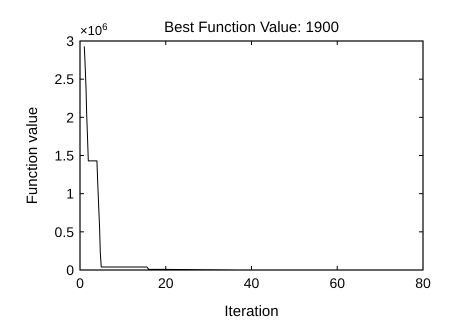 The image size is (463, 336). I want to click on x-tick-label: 60, so click(337, 283).